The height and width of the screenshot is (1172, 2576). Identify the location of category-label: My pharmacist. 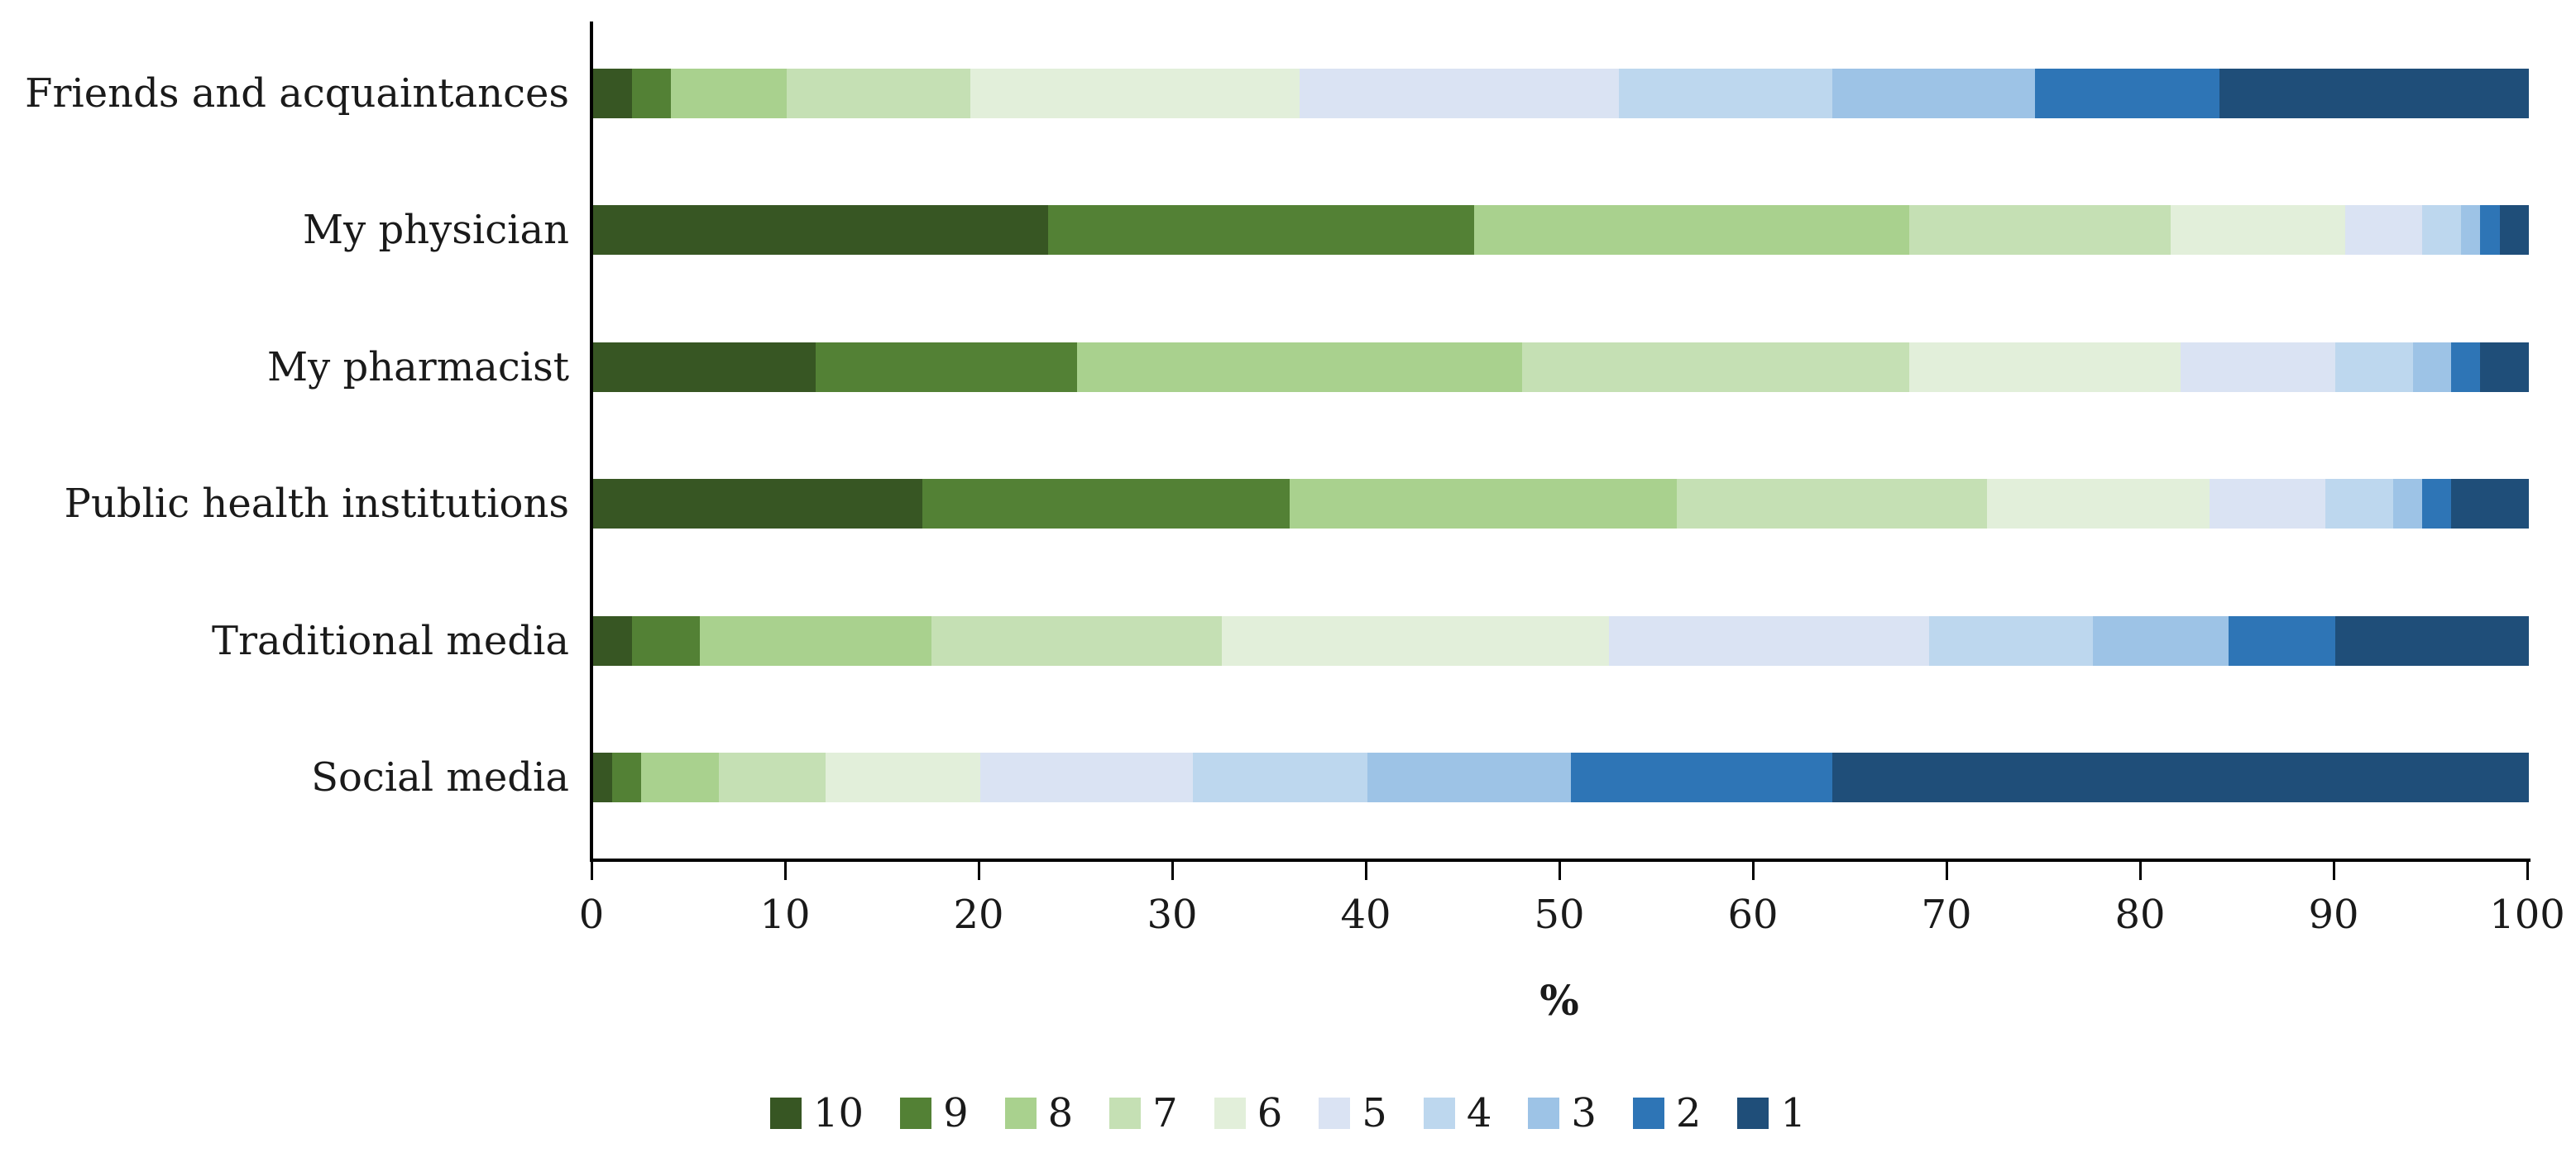
(418, 367).